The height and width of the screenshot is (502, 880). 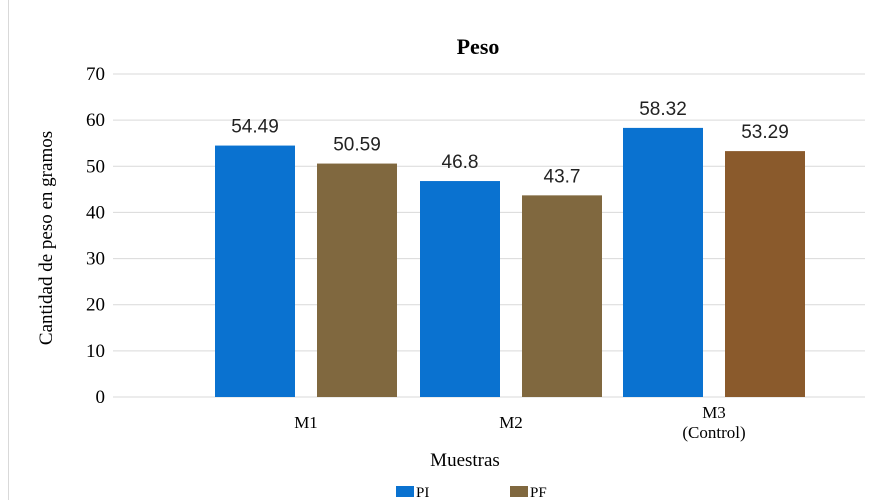 I want to click on y-tick-label: 60, so click(x=95, y=120).